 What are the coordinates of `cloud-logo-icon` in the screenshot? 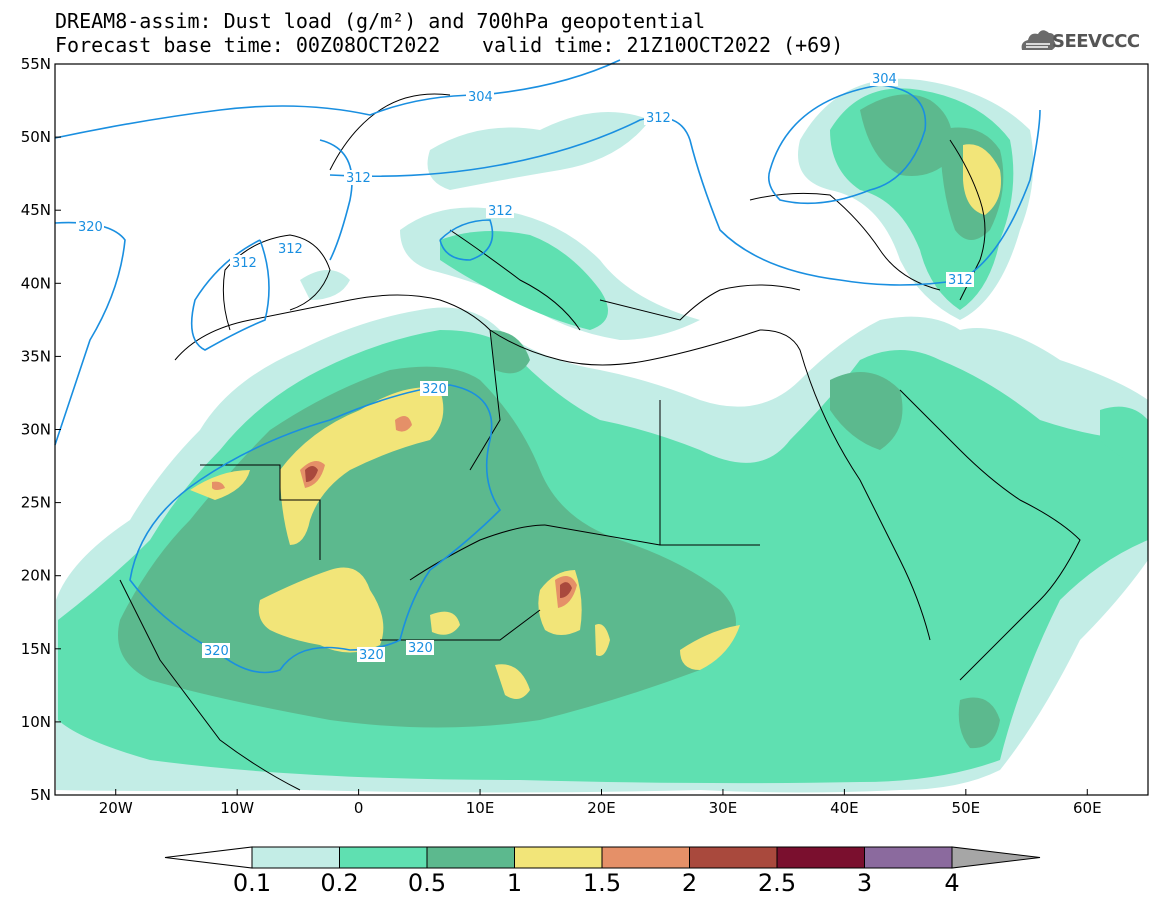 It's located at (1038, 40).